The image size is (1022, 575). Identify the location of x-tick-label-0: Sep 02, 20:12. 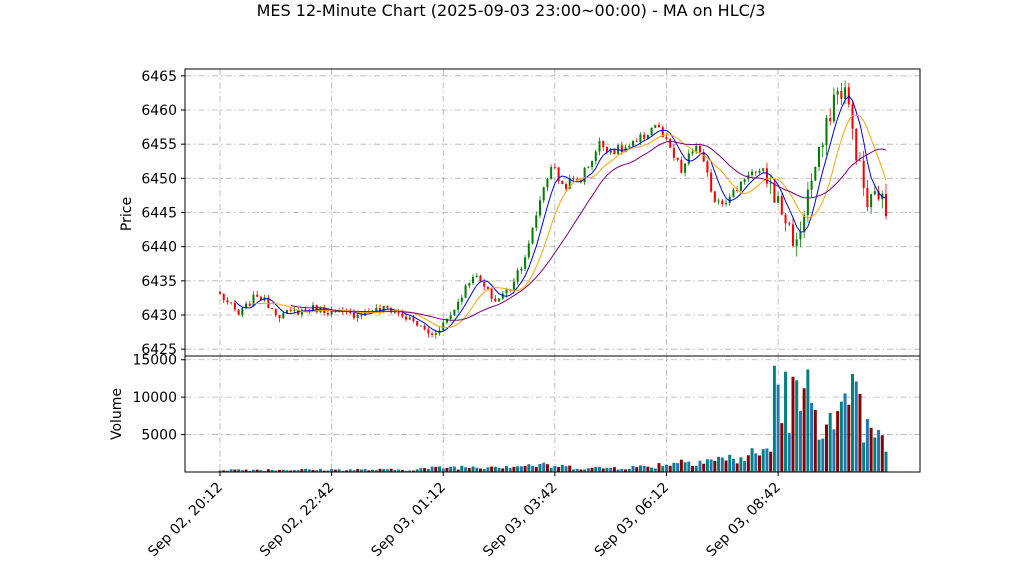
(185, 520).